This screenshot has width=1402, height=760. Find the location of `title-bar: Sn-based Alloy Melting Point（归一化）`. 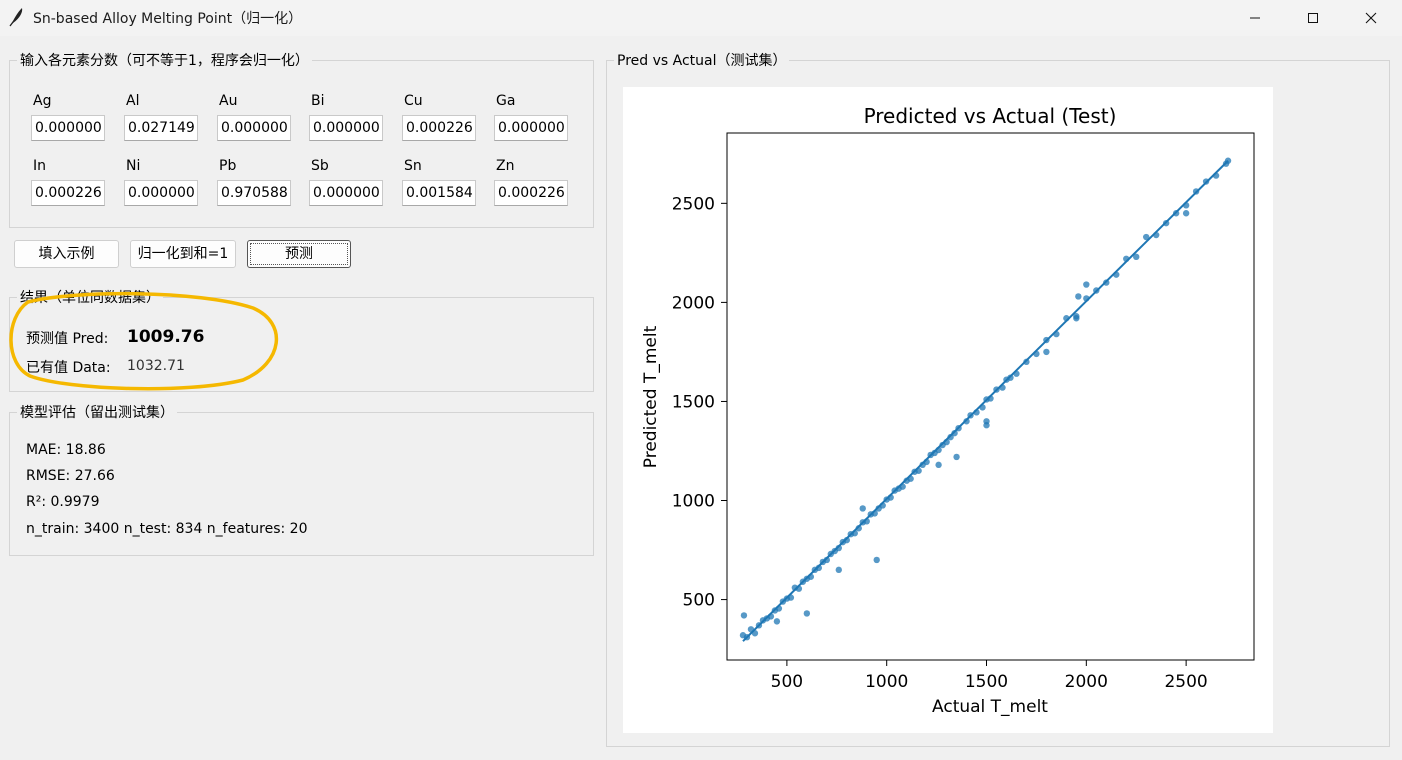

title-bar: Sn-based Alloy Melting Point（归一化） is located at coordinates (701, 18).